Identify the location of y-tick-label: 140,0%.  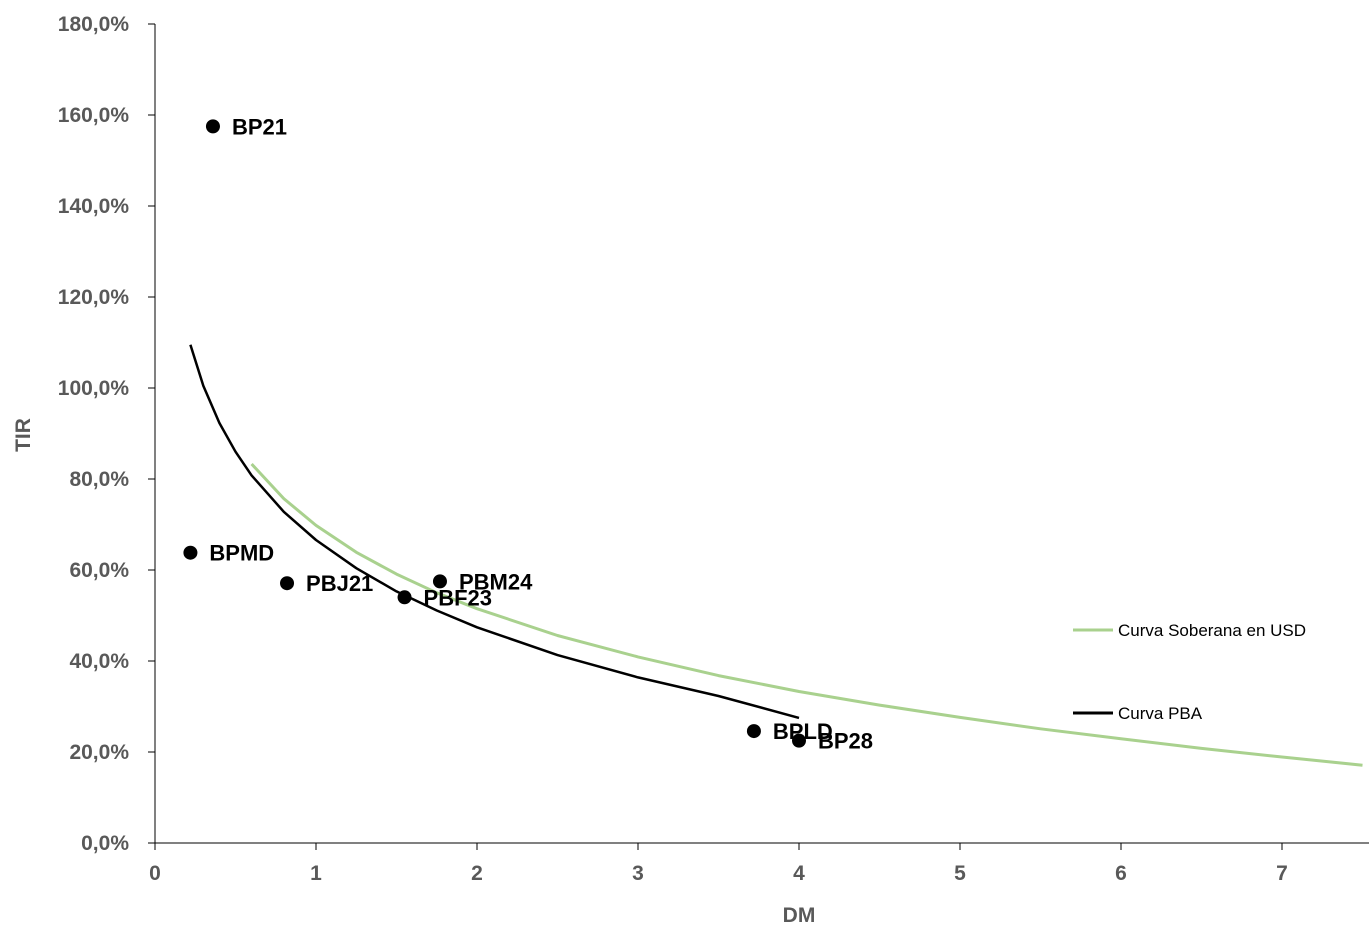
(94, 206).